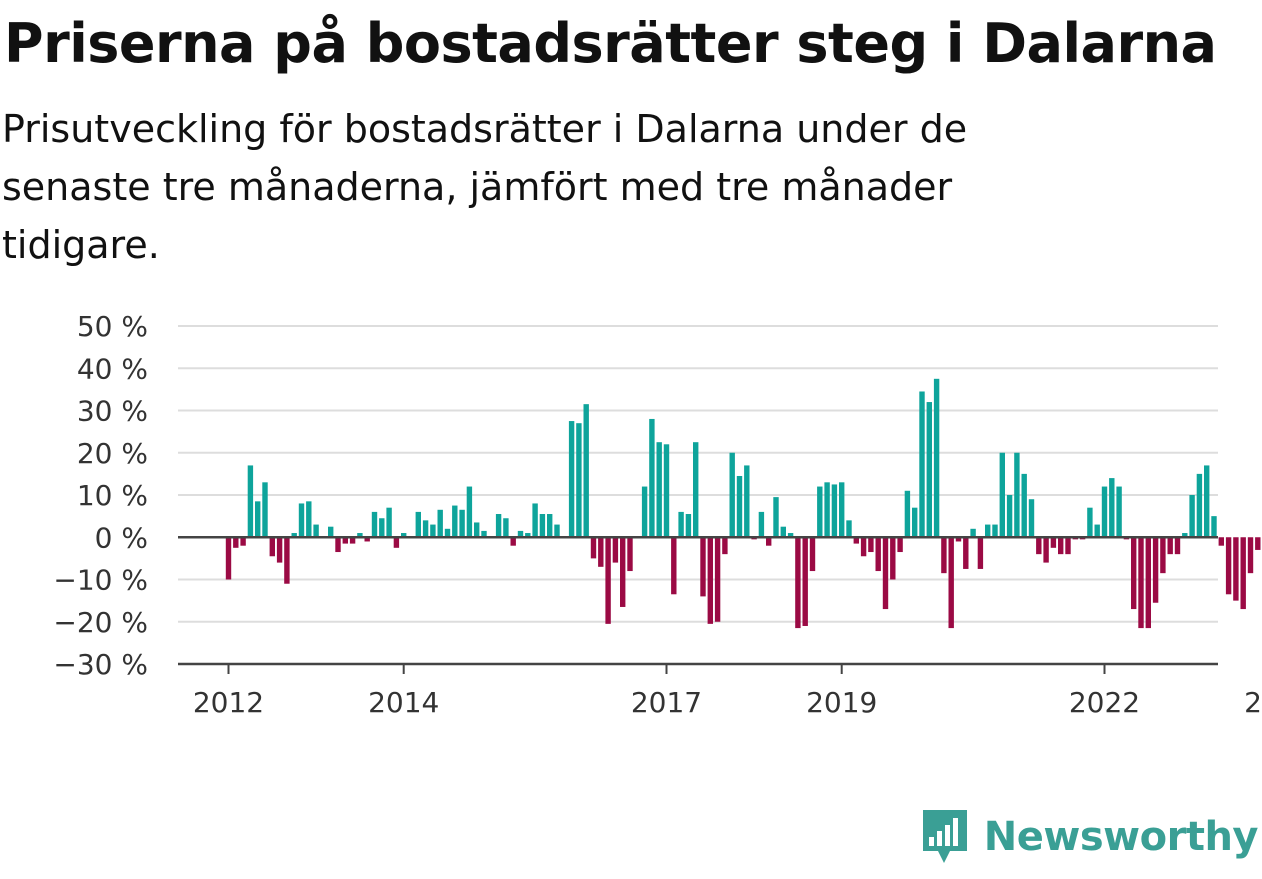  I want to click on axes, so click(698, 605).